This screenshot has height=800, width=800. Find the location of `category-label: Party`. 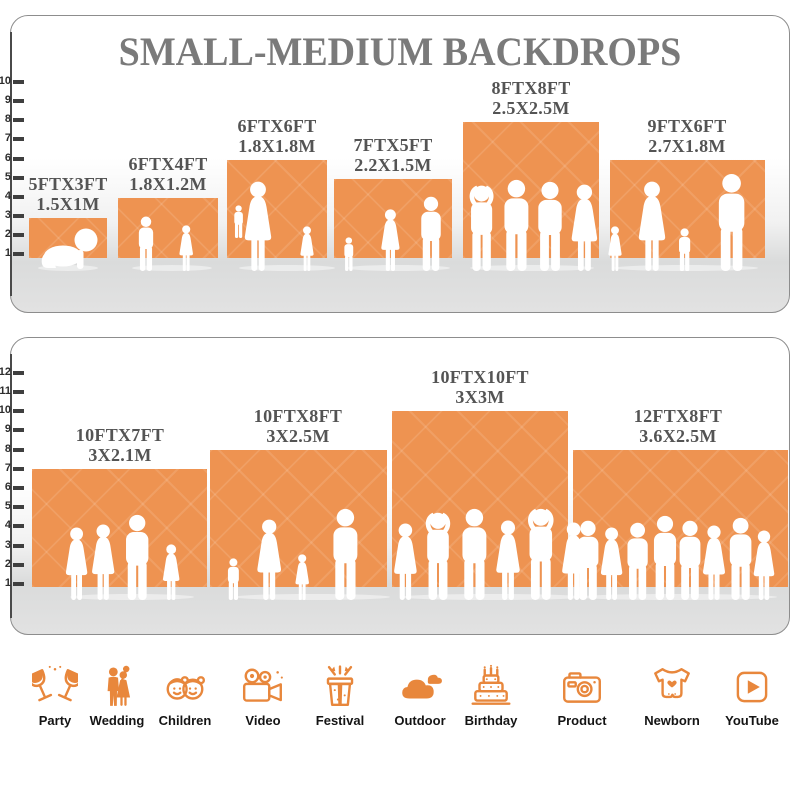

category-label: Party is located at coordinates (55, 720).